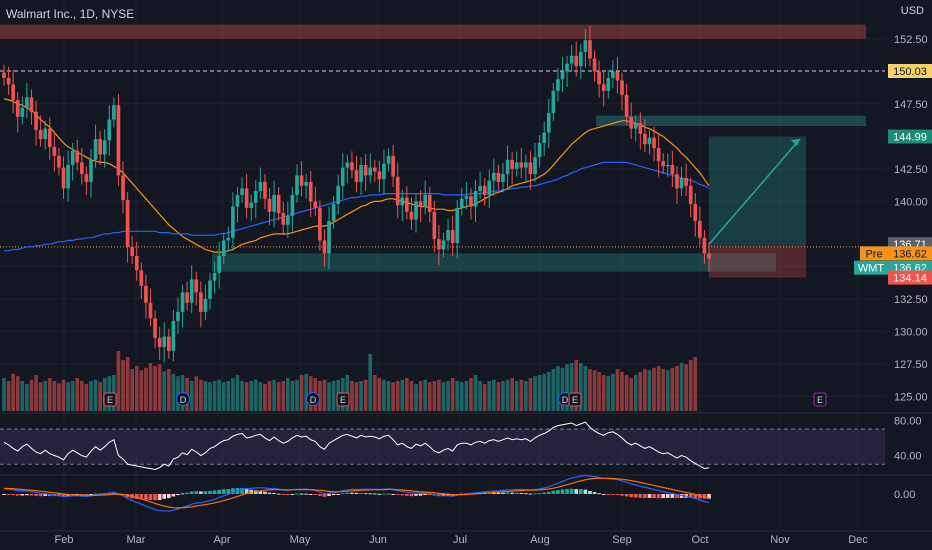 The image size is (932, 550). I want to click on drawing-tools, so click(757, 207).